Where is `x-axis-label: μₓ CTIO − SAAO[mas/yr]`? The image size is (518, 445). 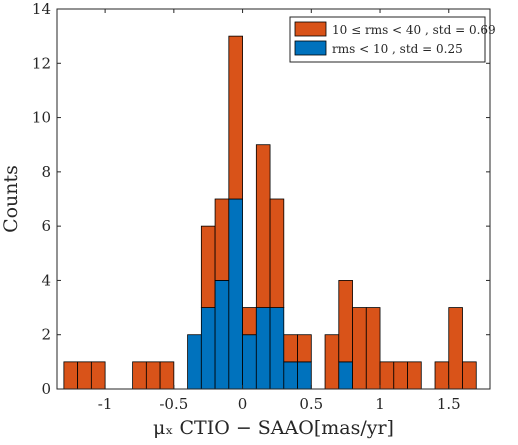 x-axis-label: μₓ CTIO − SAAO[mas/yr] is located at coordinates (273, 428).